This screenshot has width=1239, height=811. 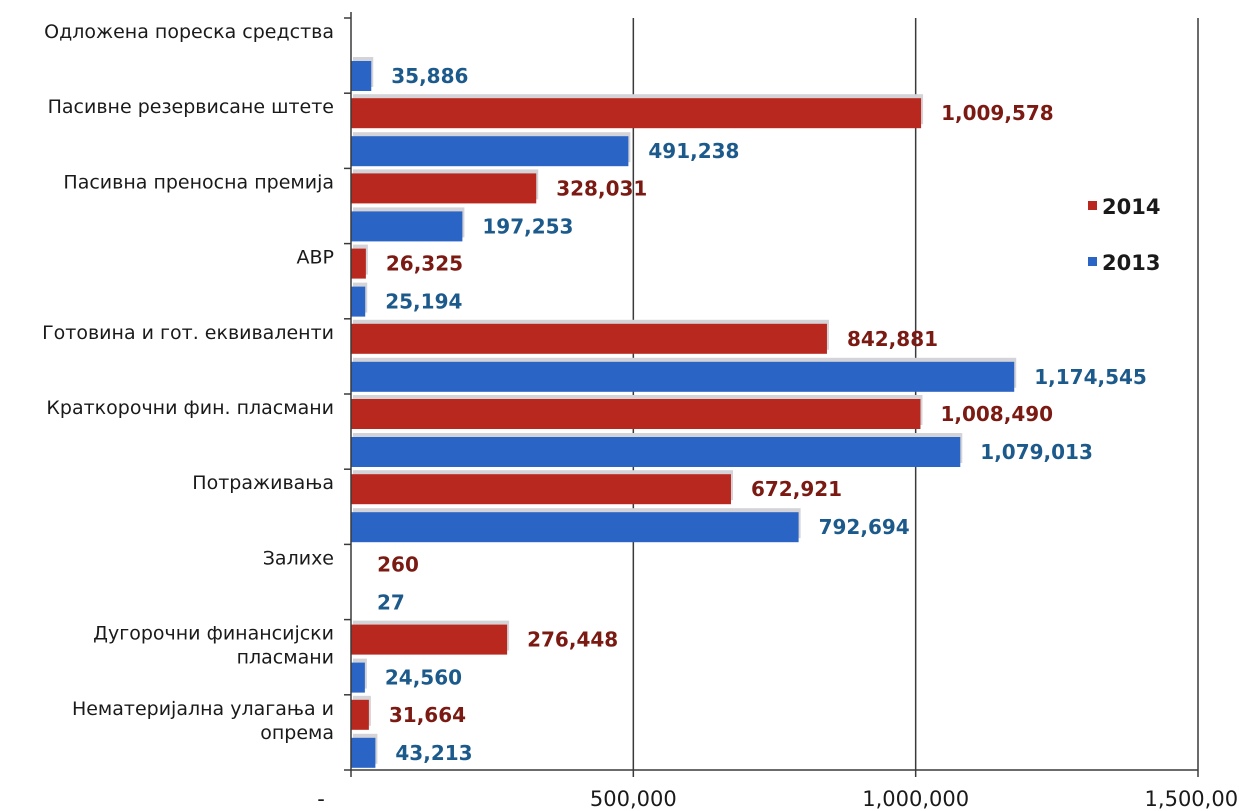 I want to click on data-label-2014: 672,921, so click(x=796, y=489).